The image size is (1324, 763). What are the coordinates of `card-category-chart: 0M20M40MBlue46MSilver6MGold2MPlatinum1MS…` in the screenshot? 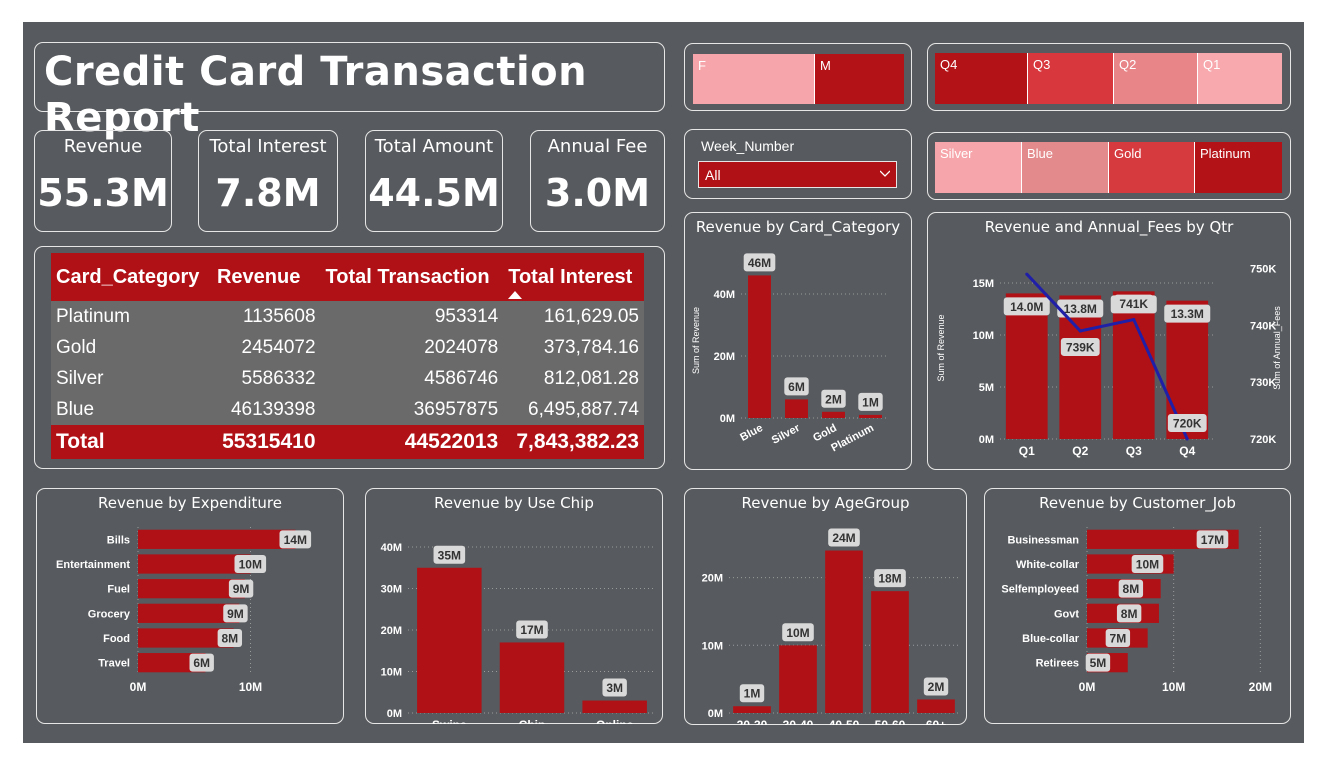 It's located at (790, 353).